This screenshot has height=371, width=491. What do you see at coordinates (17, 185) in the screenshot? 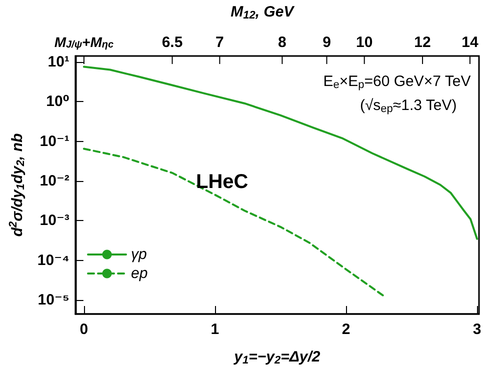
I see `y-axis-title: d2σ/dy1dy2, nb` at bounding box center [17, 185].